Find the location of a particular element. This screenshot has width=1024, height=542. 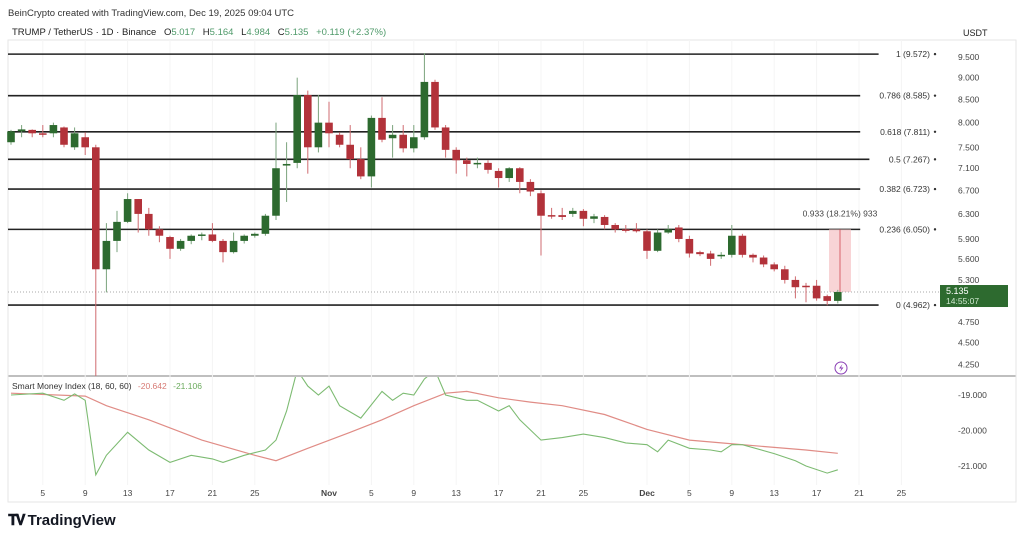

price-tick-label: 8.000 is located at coordinates (969, 123).